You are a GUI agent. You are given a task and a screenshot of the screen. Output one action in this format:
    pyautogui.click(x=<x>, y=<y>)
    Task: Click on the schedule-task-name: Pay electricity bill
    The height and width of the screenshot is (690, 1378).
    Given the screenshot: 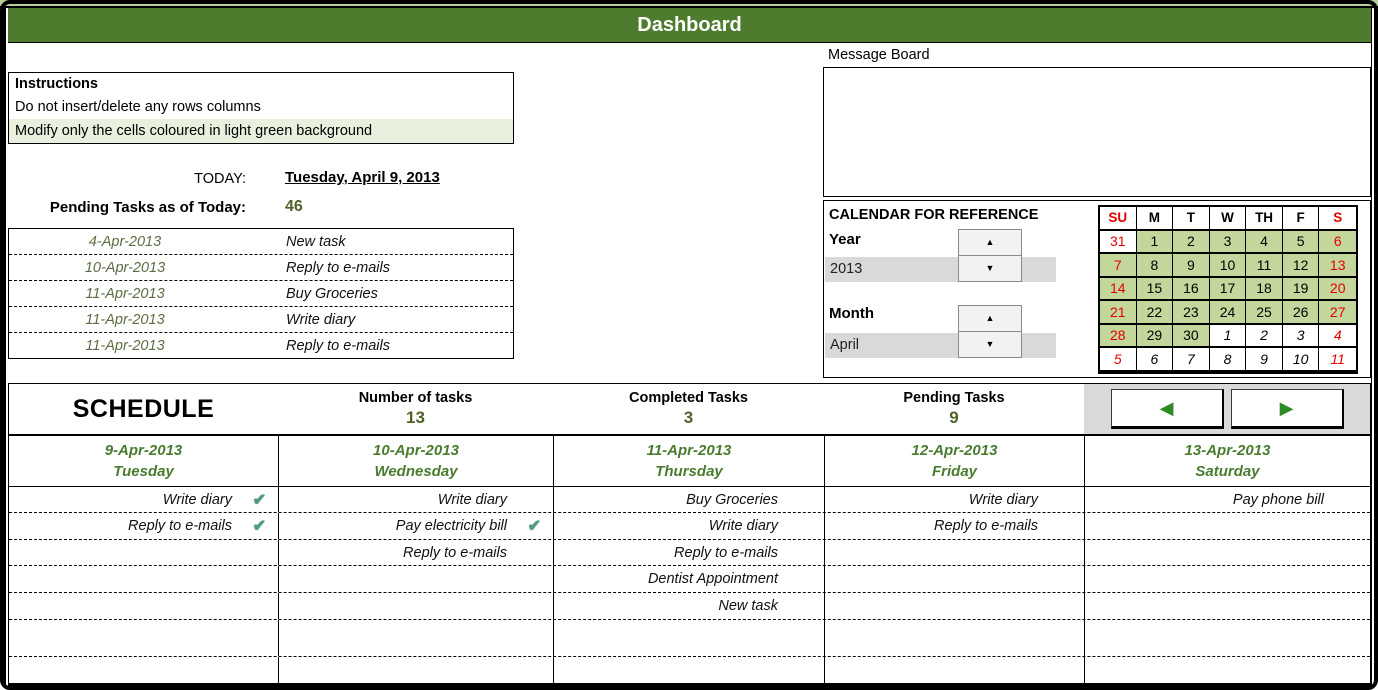 What is the action you would take?
    pyautogui.click(x=451, y=526)
    